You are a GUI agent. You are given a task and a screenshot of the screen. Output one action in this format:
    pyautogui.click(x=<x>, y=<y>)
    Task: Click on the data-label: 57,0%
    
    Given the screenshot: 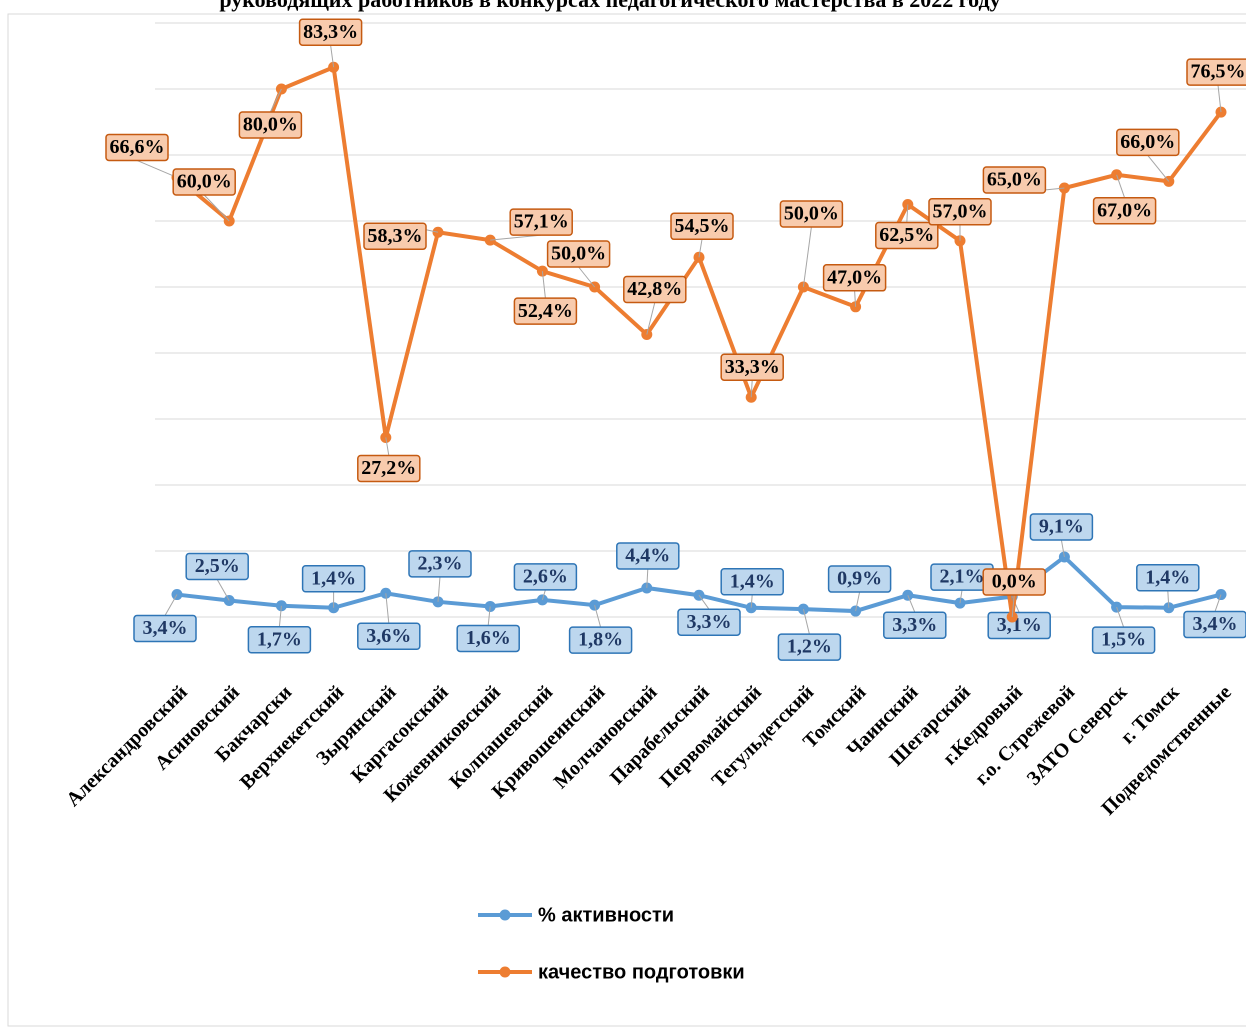 What is the action you would take?
    pyautogui.click(x=960, y=211)
    